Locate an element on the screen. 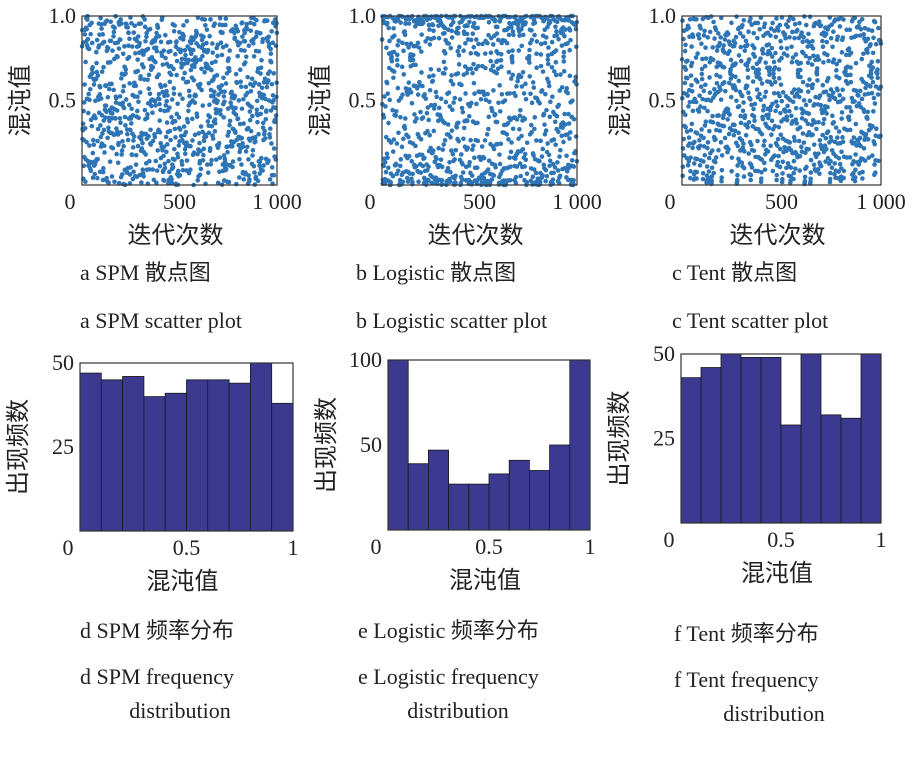 The image size is (913, 758). y-axis-label: 出现频数 is located at coordinates (326, 445).